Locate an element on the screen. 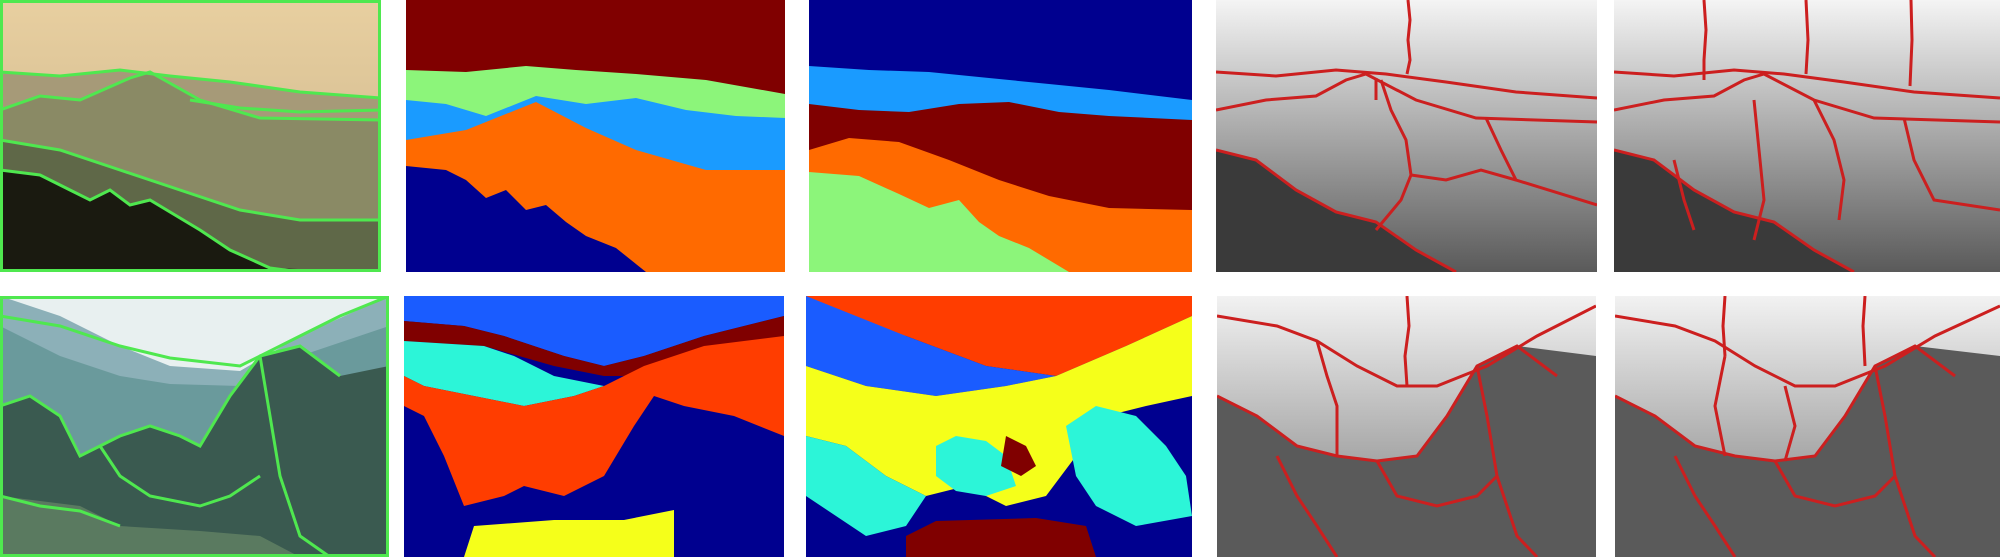  row2-boundary-overlay-a is located at coordinates (1406, 426).